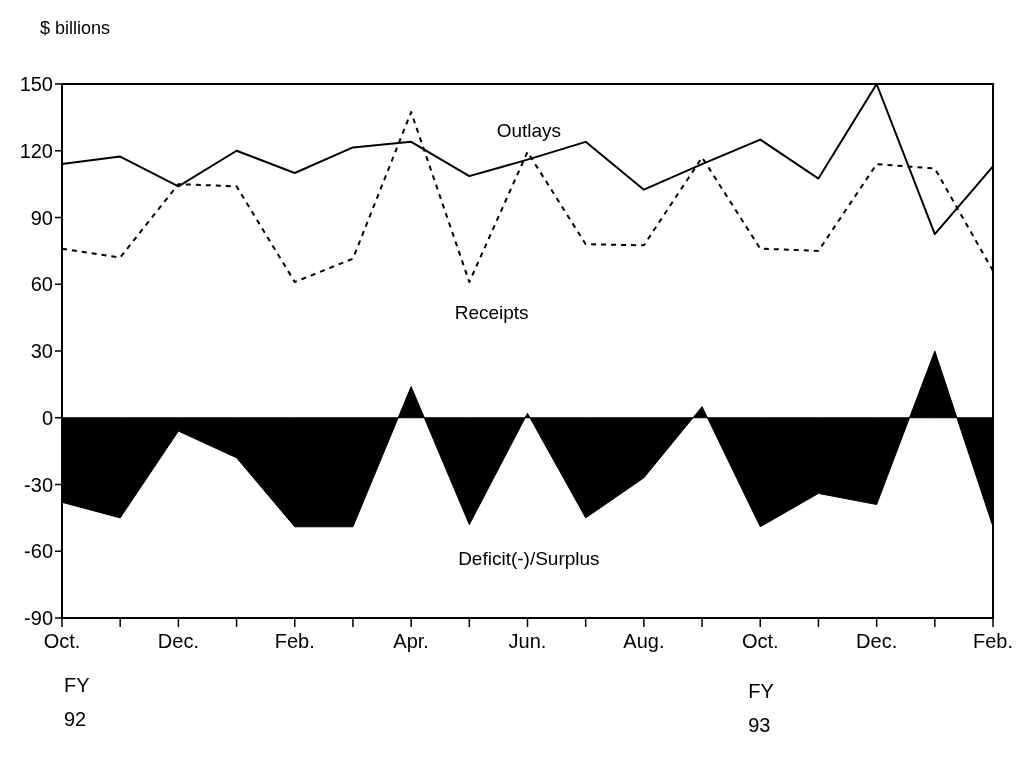 This screenshot has height=758, width=1020. I want to click on y-tick-label: 0, so click(47, 417).